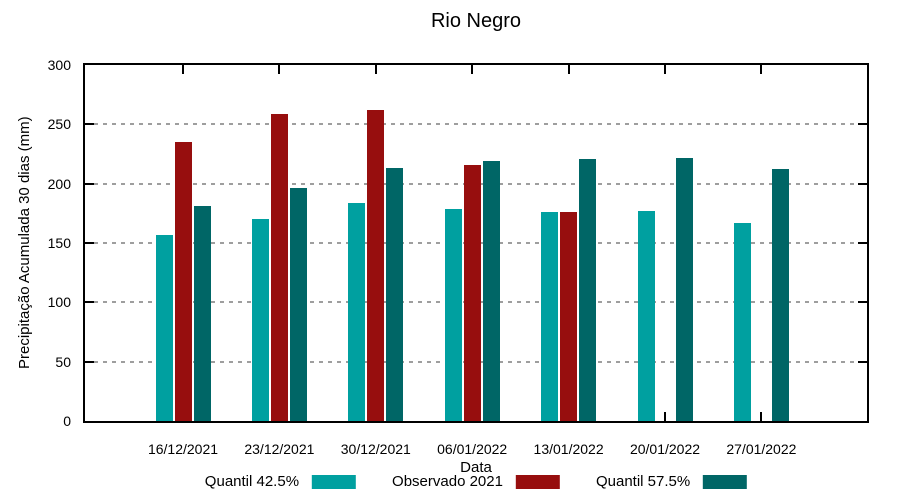 The width and height of the screenshot is (900, 500). What do you see at coordinates (252, 481) in the screenshot?
I see `legend-item-label: Quantil 42.5%` at bounding box center [252, 481].